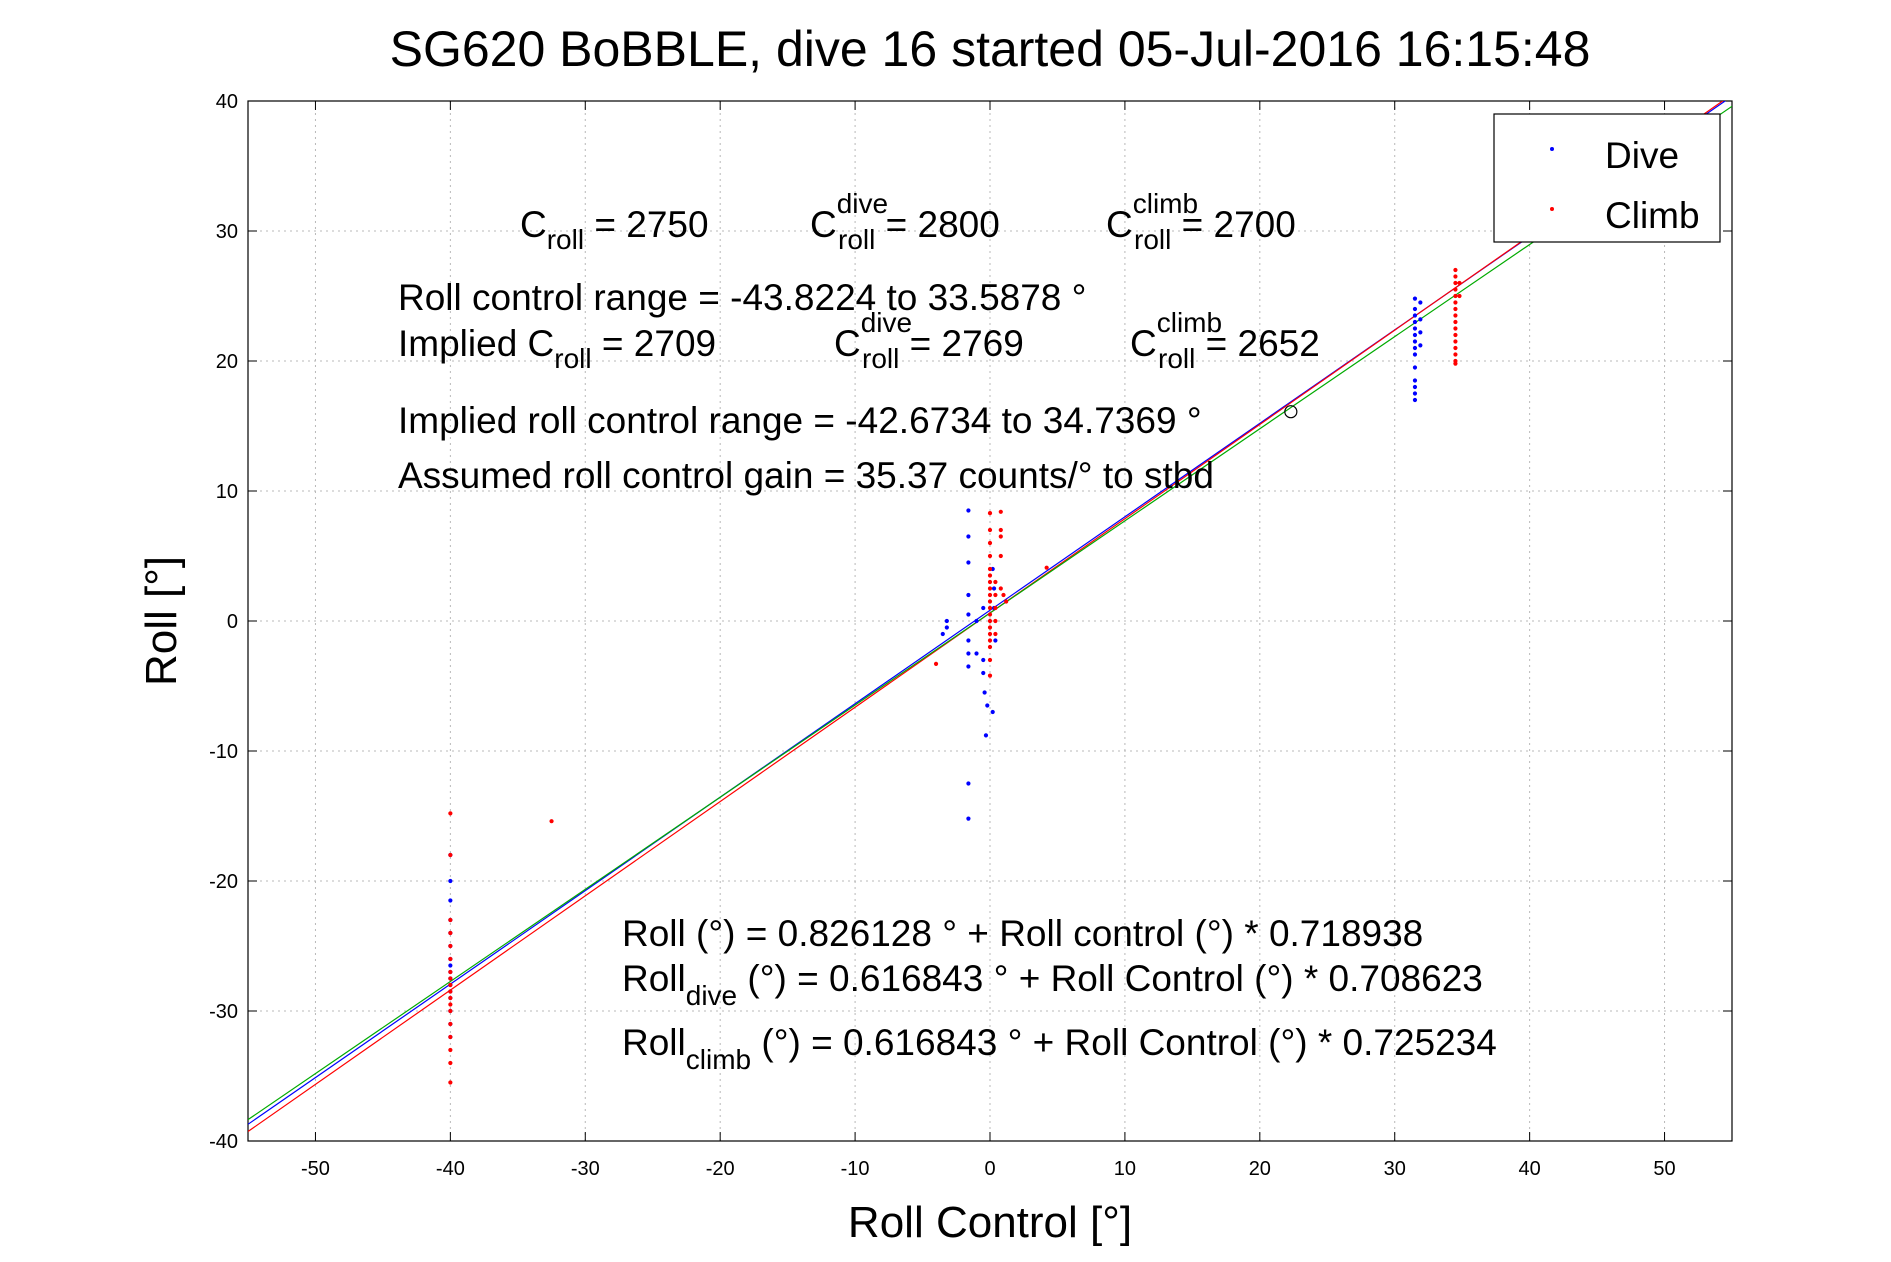 Image resolution: width=1891 pixels, height=1262 pixels. I want to click on x-tick-label: 0, so click(989, 1169).